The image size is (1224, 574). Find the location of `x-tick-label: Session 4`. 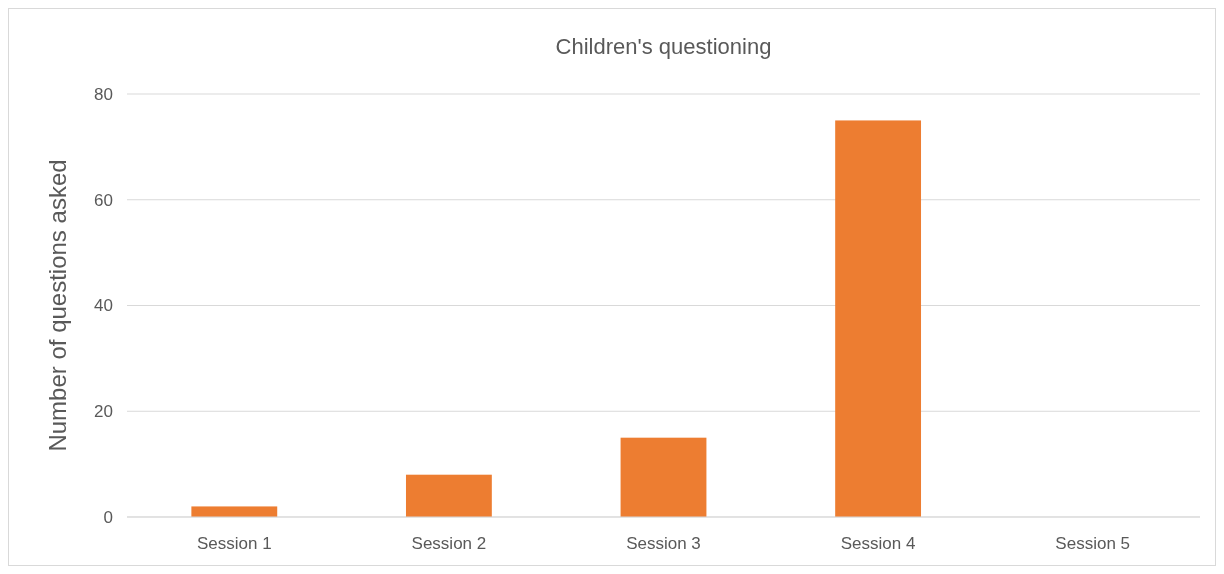

x-tick-label: Session 4 is located at coordinates (878, 543).